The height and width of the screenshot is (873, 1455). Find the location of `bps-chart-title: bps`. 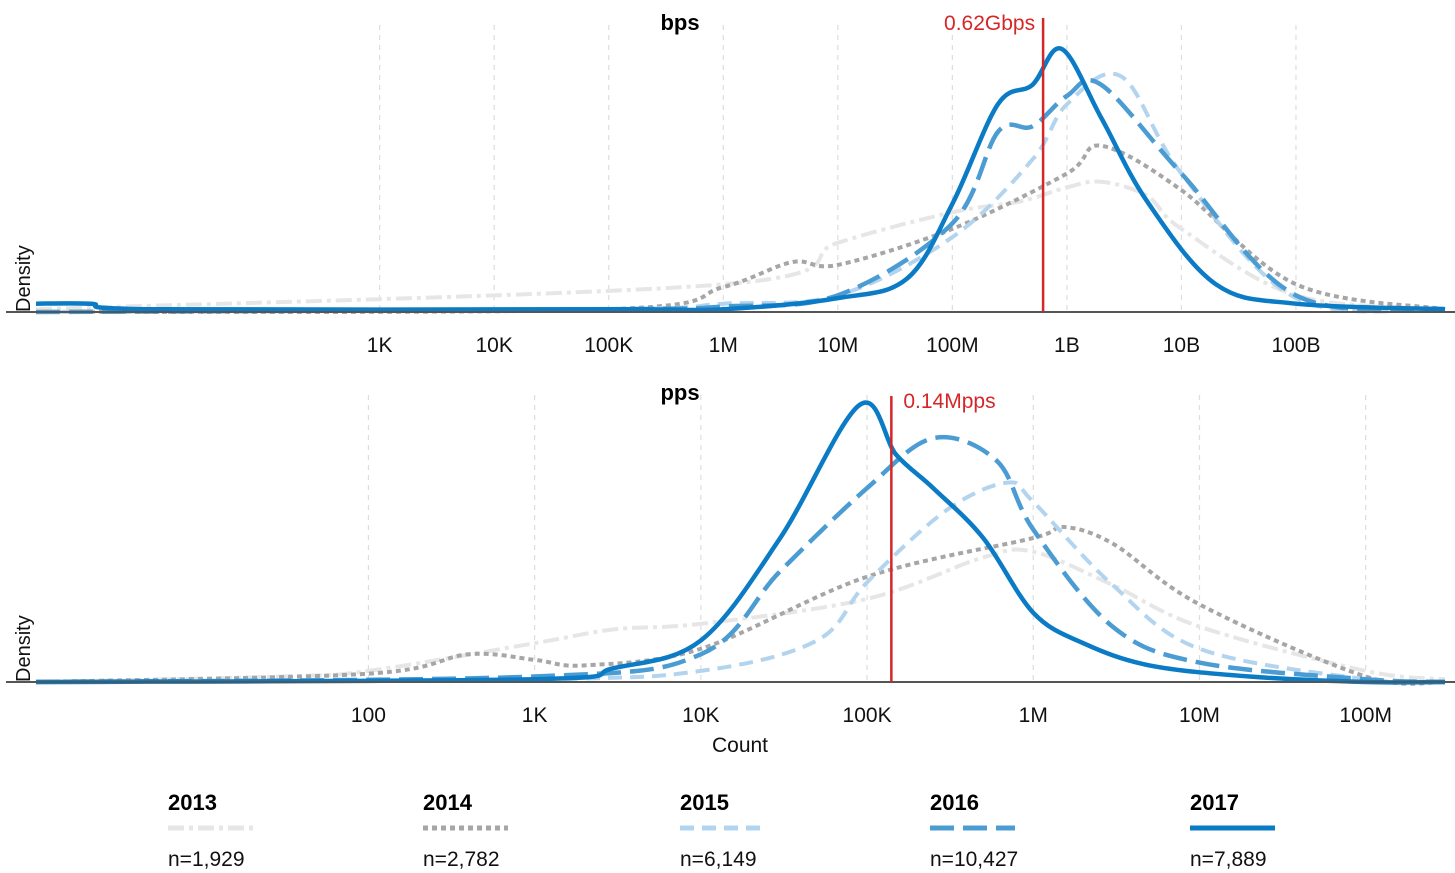

bps-chart-title: bps is located at coordinates (679, 22).